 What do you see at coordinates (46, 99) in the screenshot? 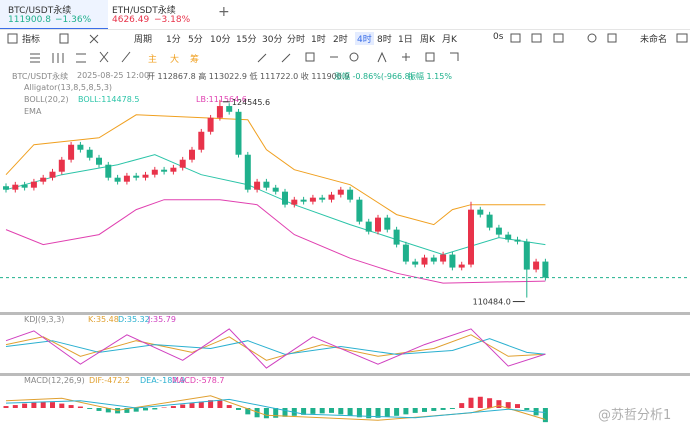
I see `indicator-label: BOLL(20,2)` at bounding box center [46, 99].